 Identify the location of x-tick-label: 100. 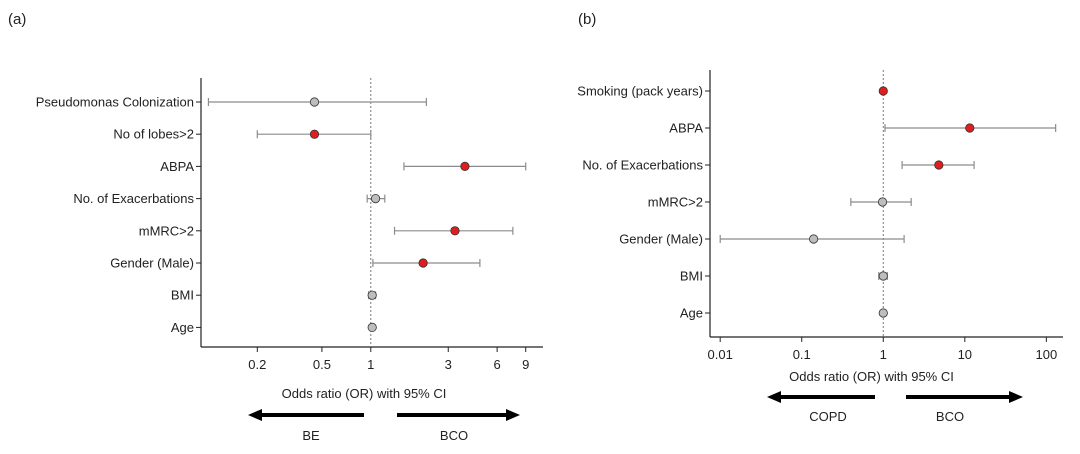
(1047, 354).